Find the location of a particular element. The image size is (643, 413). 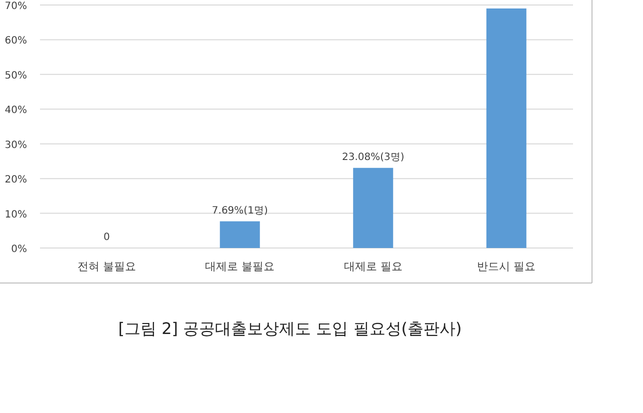

y-tick-label: 60% is located at coordinates (15, 41).